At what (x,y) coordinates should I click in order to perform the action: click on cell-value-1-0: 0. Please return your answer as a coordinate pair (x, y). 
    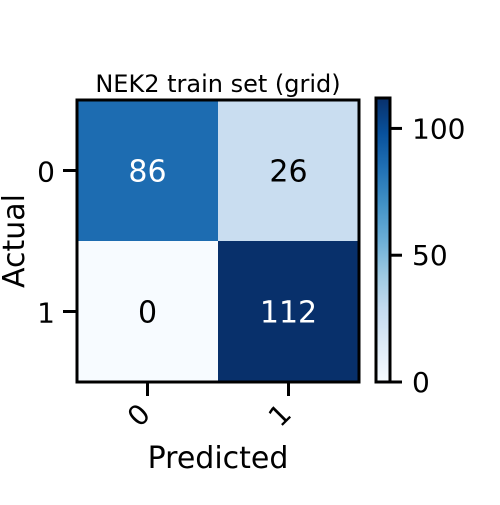
    Looking at the image, I should click on (147, 313).